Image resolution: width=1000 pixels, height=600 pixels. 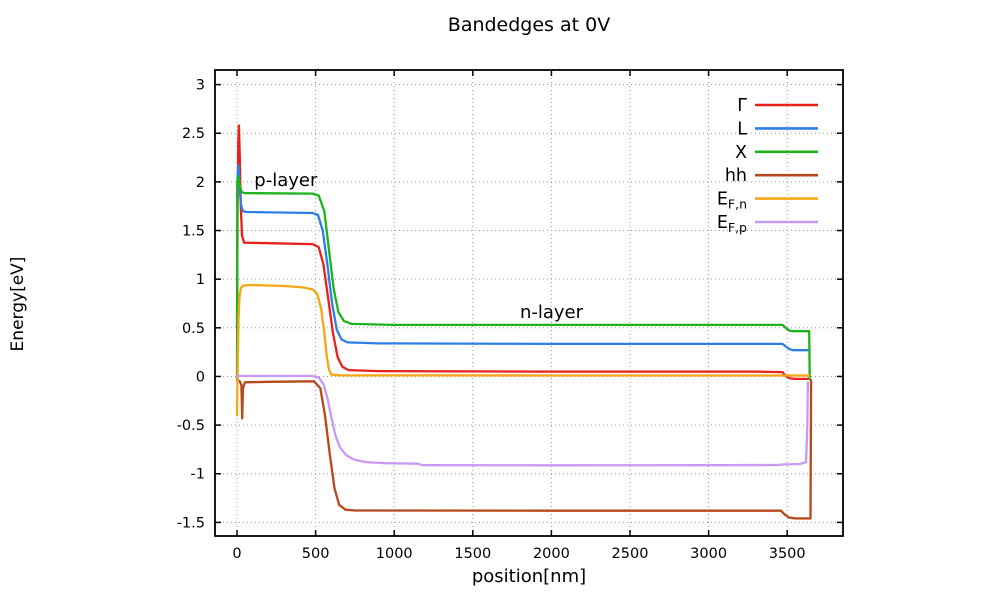 What do you see at coordinates (523, 350) in the screenshot?
I see `series-line-efn` at bounding box center [523, 350].